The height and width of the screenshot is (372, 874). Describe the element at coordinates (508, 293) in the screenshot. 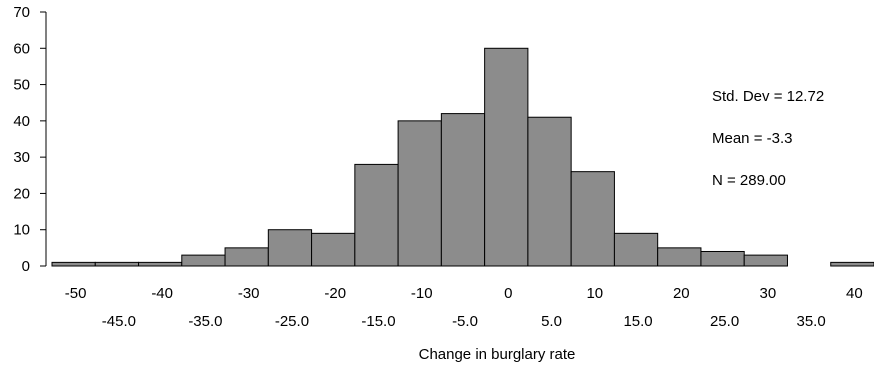

I see `x-tick-label: 0` at that location.